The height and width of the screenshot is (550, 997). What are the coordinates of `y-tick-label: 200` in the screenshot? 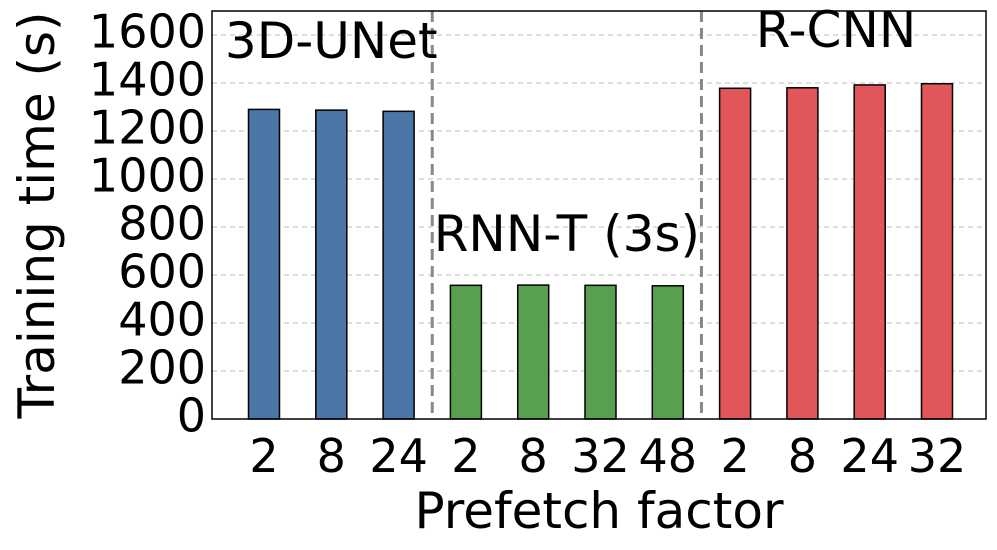 It's located at (162, 368).